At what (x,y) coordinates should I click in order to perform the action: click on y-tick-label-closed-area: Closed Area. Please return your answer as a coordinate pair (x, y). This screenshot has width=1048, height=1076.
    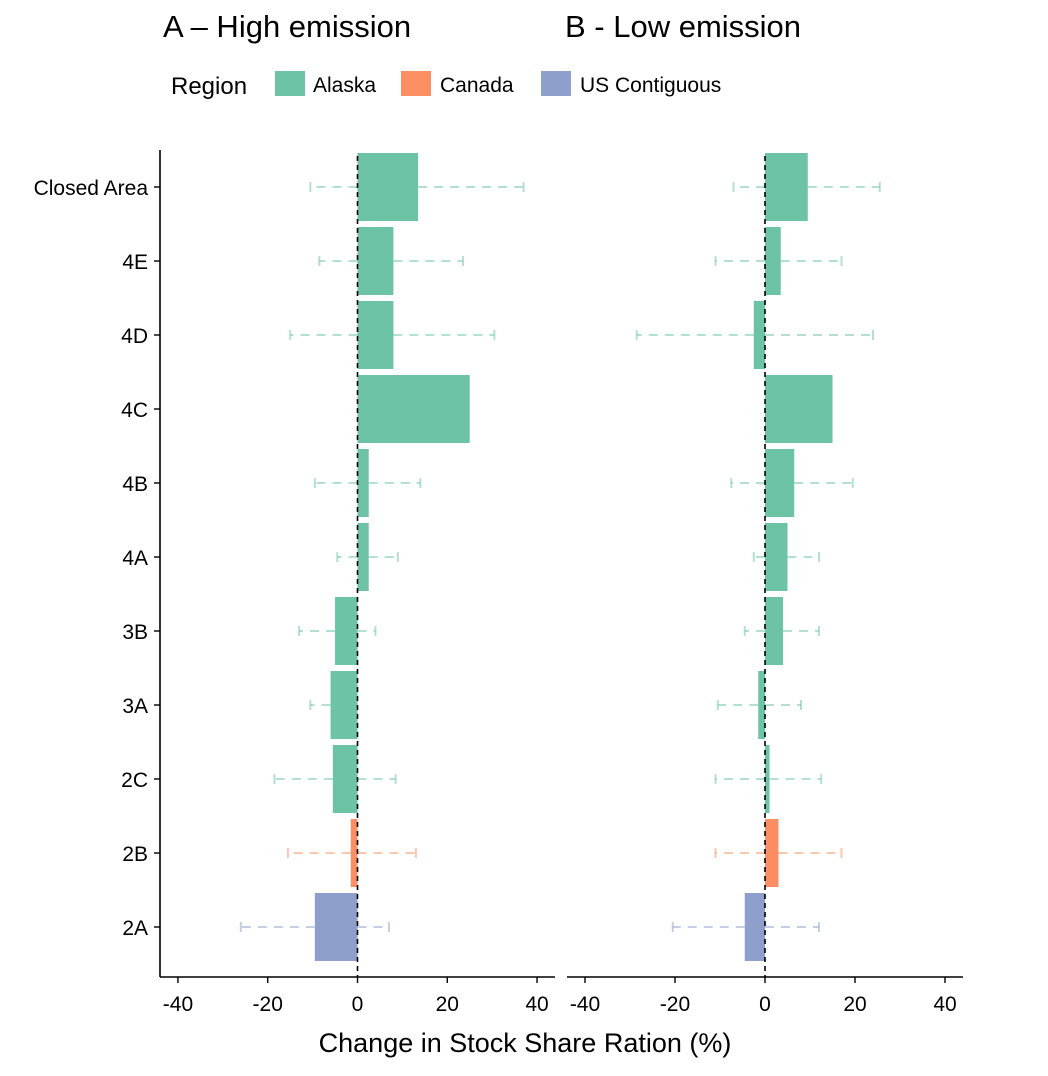
    Looking at the image, I should click on (91, 188).